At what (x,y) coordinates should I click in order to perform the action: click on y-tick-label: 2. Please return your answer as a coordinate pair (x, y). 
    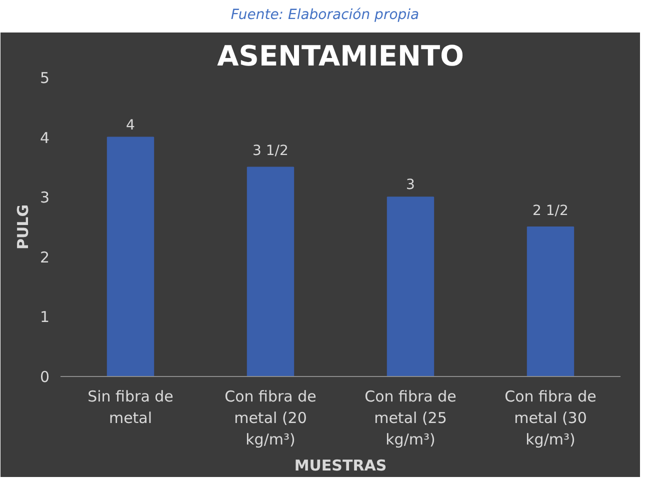
    Looking at the image, I should click on (45, 257).